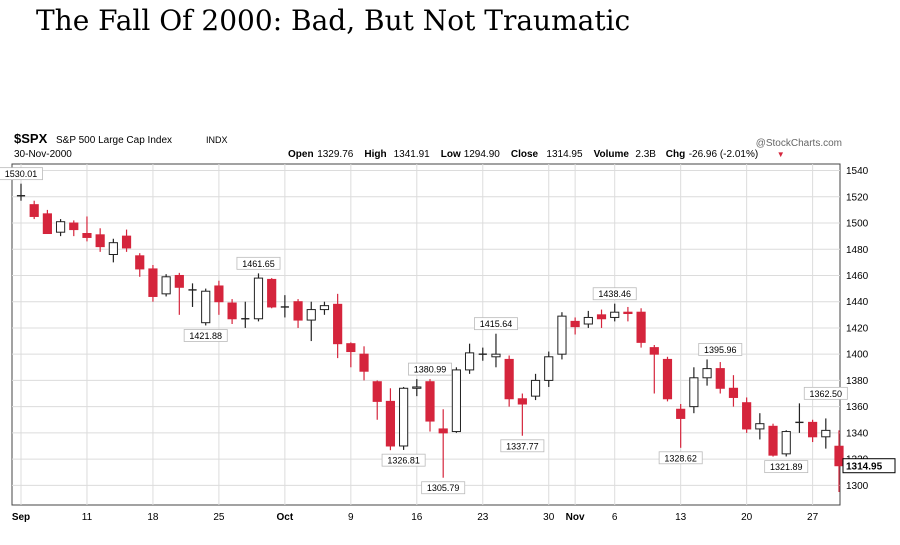 This screenshot has width=900, height=545. Describe the element at coordinates (857, 224) in the screenshot. I see `y-tick-label: 1500` at that location.